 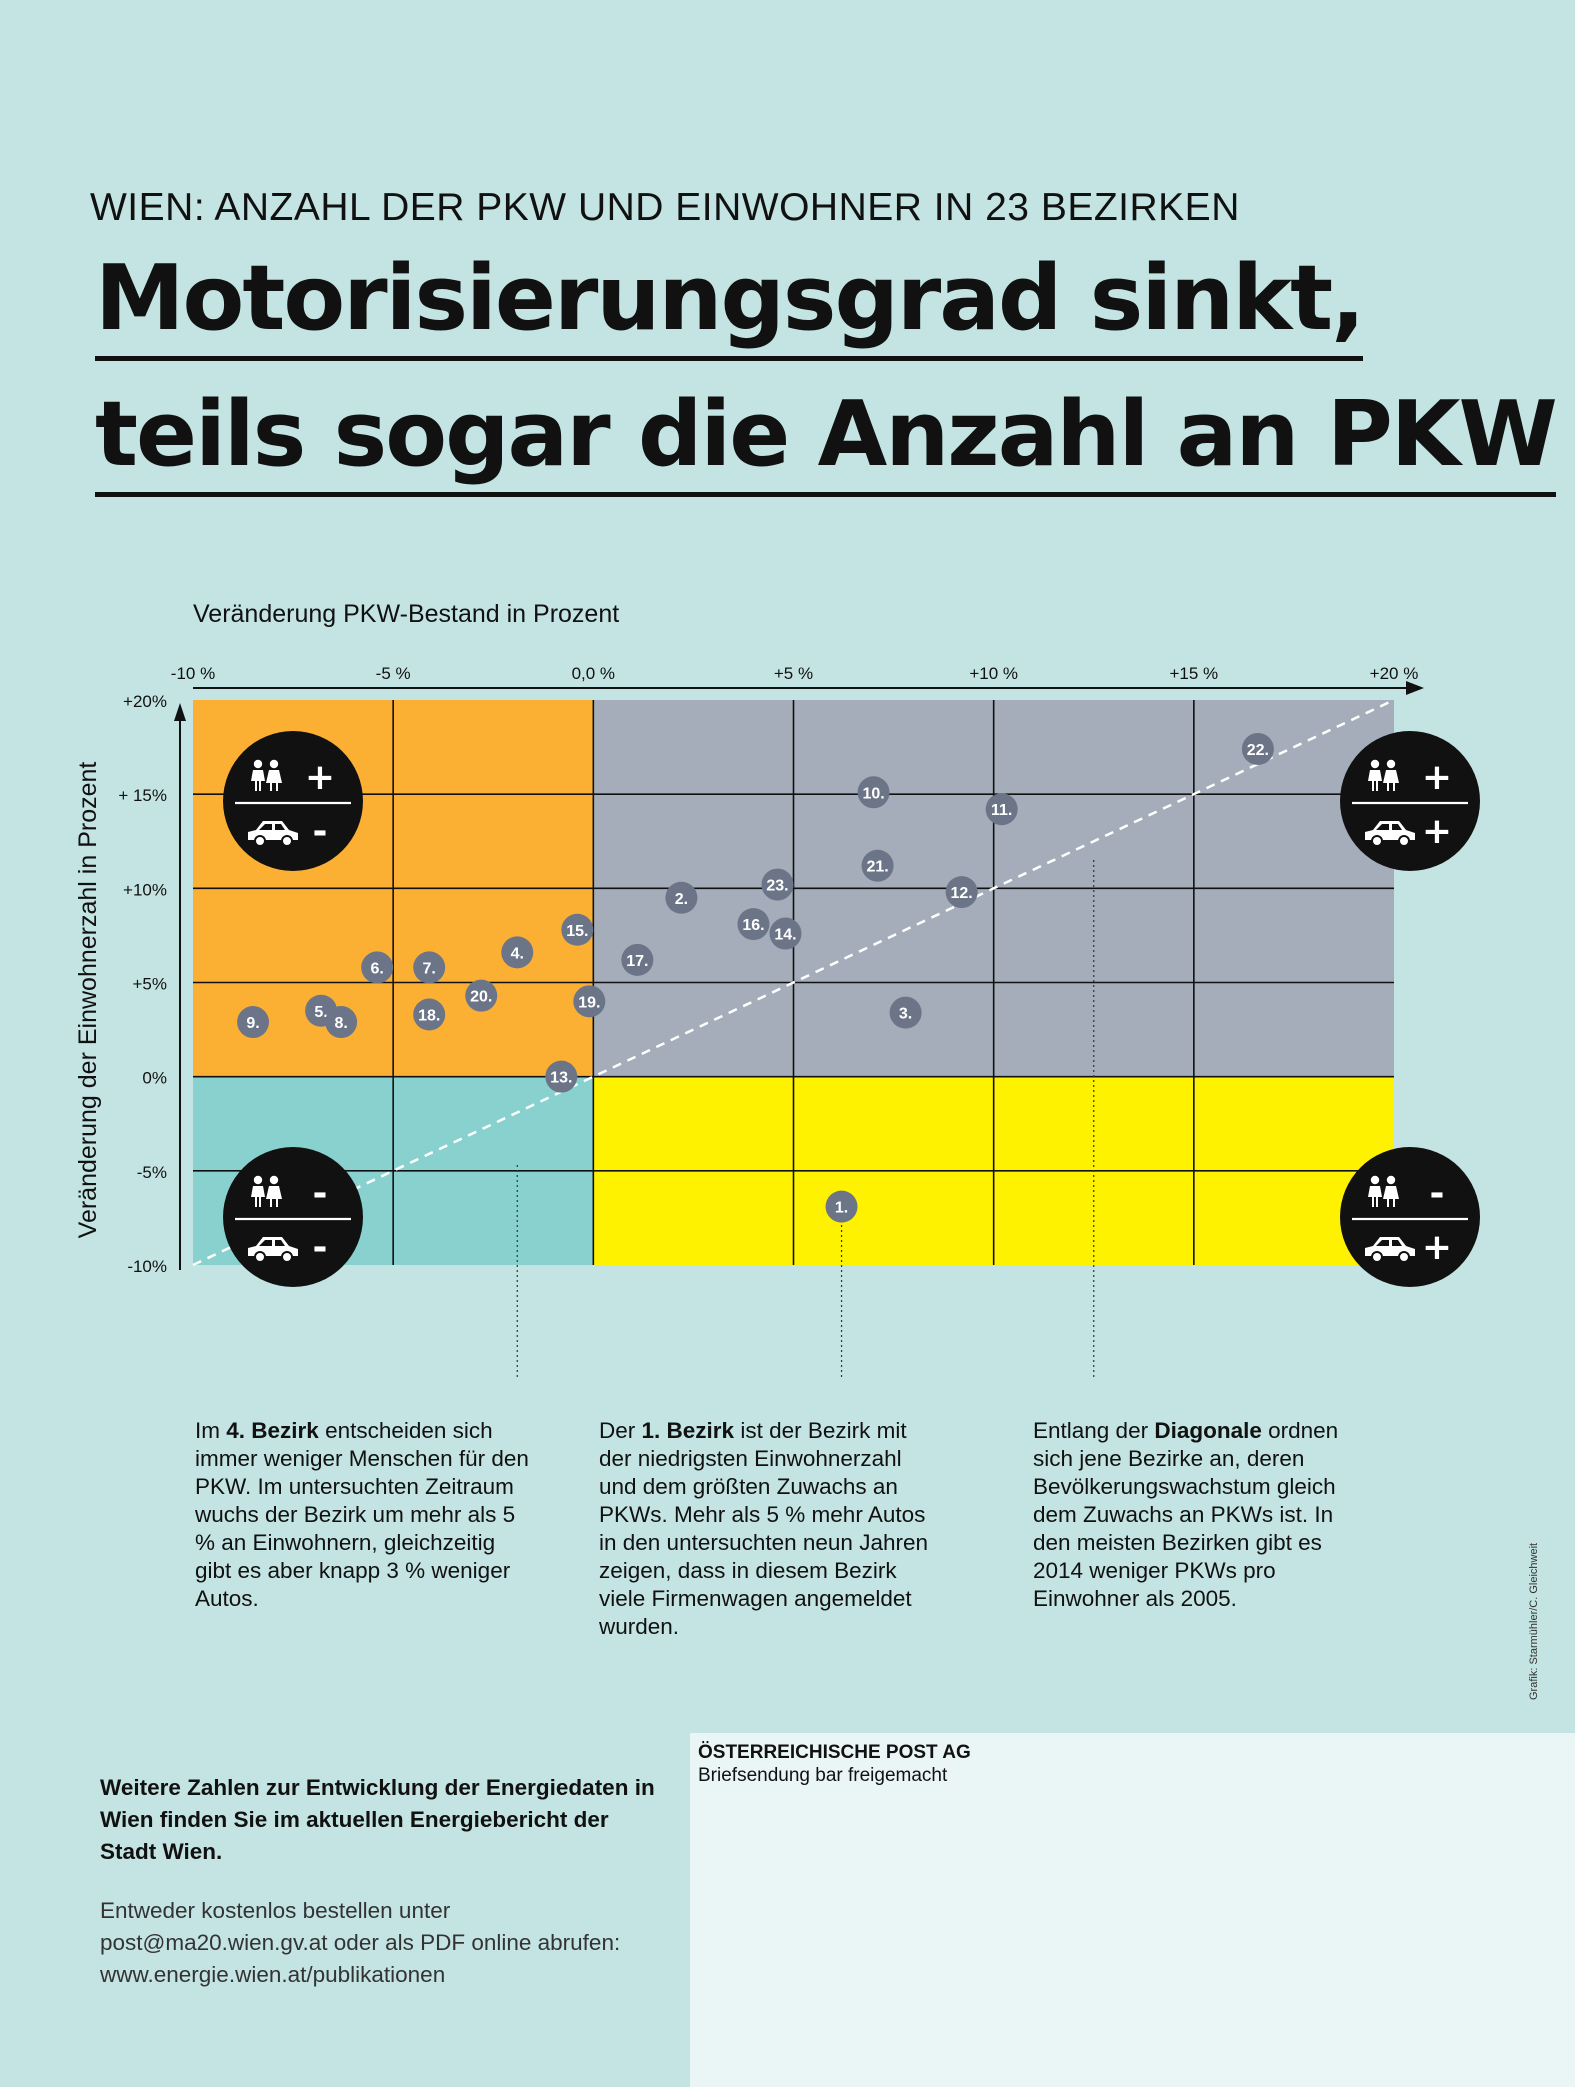 I want to click on point-label: 23., so click(x=777, y=886).